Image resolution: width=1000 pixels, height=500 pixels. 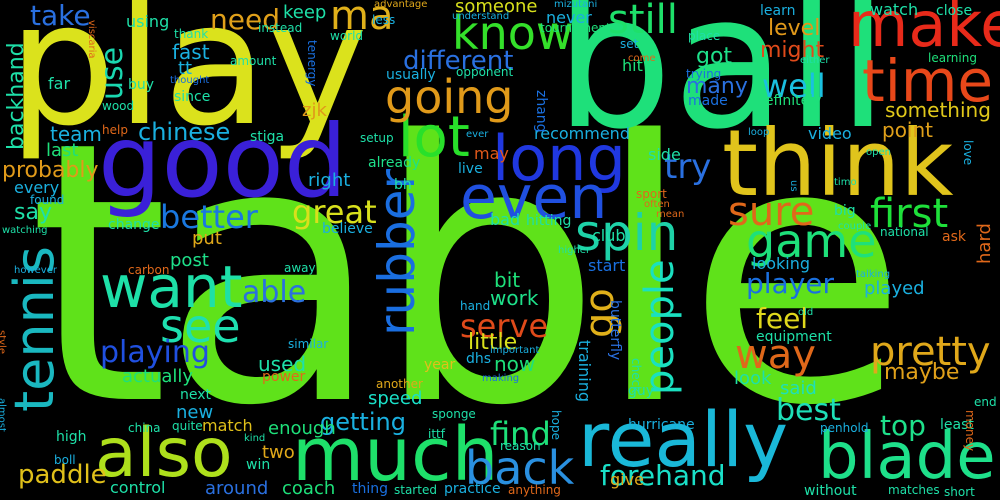 I want to click on word-tournament: tournament, so click(x=575, y=28).